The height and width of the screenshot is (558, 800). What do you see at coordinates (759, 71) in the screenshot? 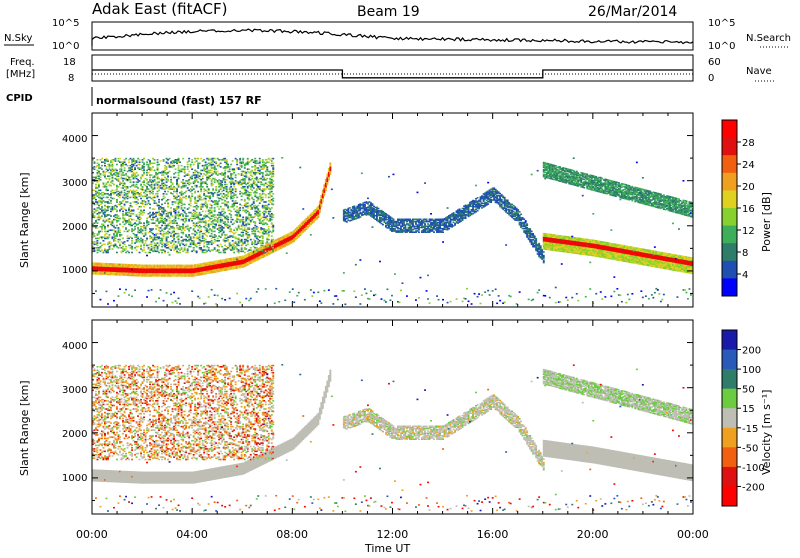
I see `nave-label: Nave` at bounding box center [759, 71].